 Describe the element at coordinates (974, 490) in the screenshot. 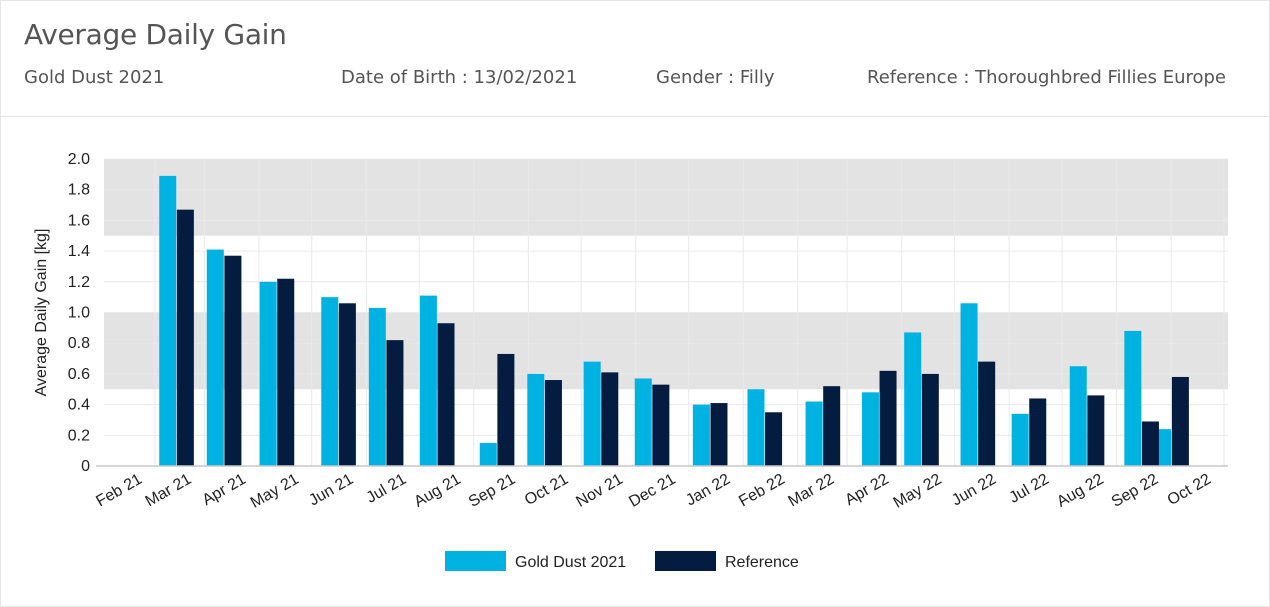

I see `x-tick-label: Jun 22` at that location.